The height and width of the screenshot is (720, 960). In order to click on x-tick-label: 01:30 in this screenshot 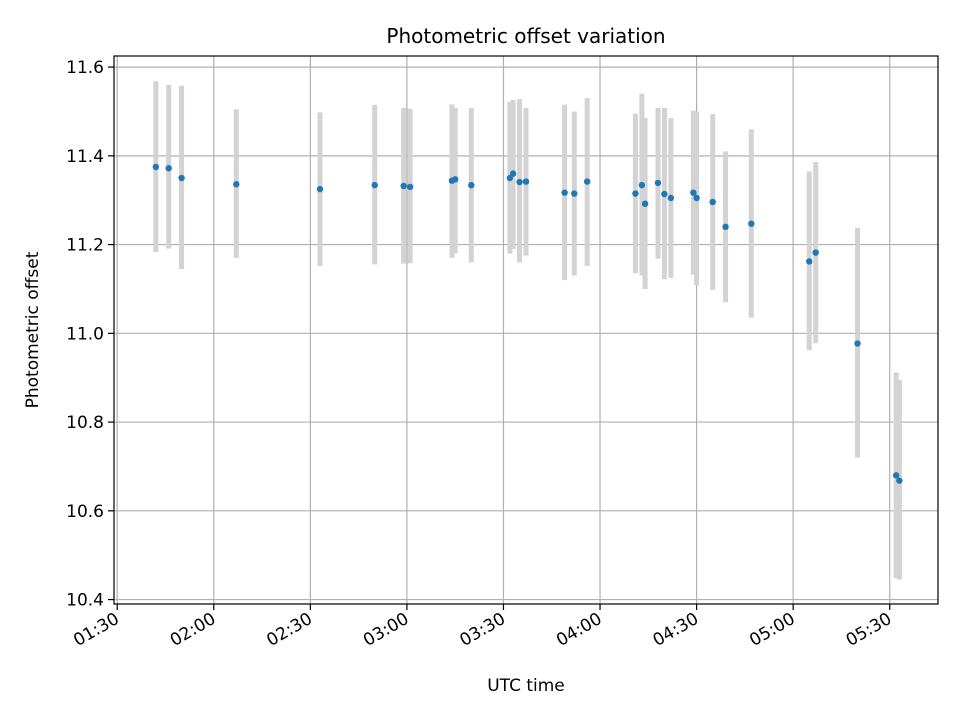, I will do `click(96, 630)`.